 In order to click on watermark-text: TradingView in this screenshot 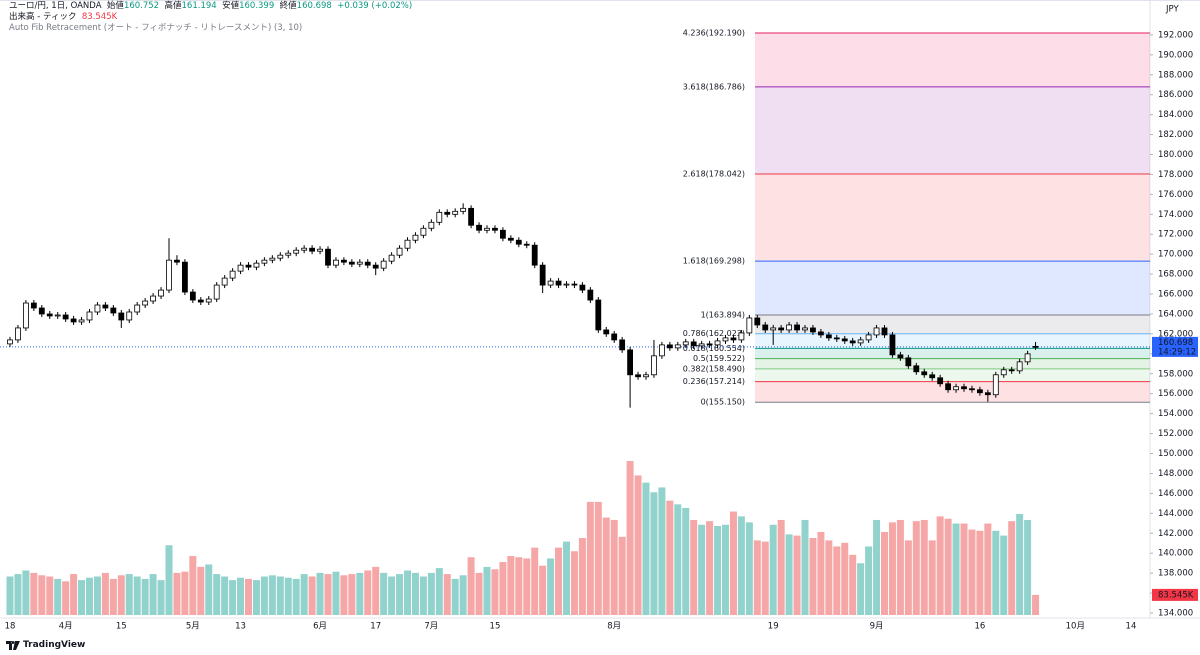, I will do `click(54, 645)`.